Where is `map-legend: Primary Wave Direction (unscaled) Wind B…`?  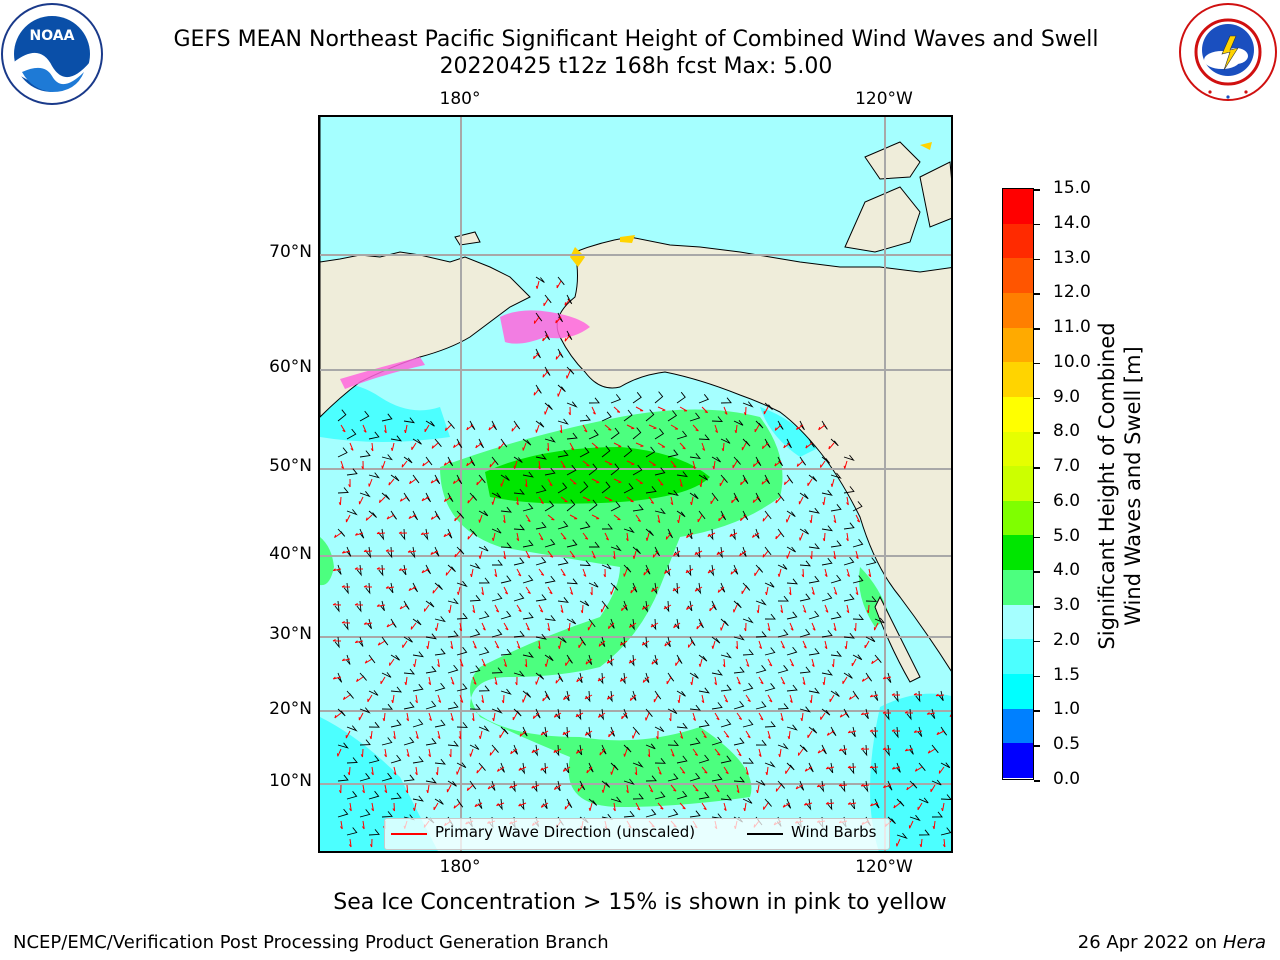 map-legend: Primary Wave Direction (unscaled) Wind B… is located at coordinates (637, 834).